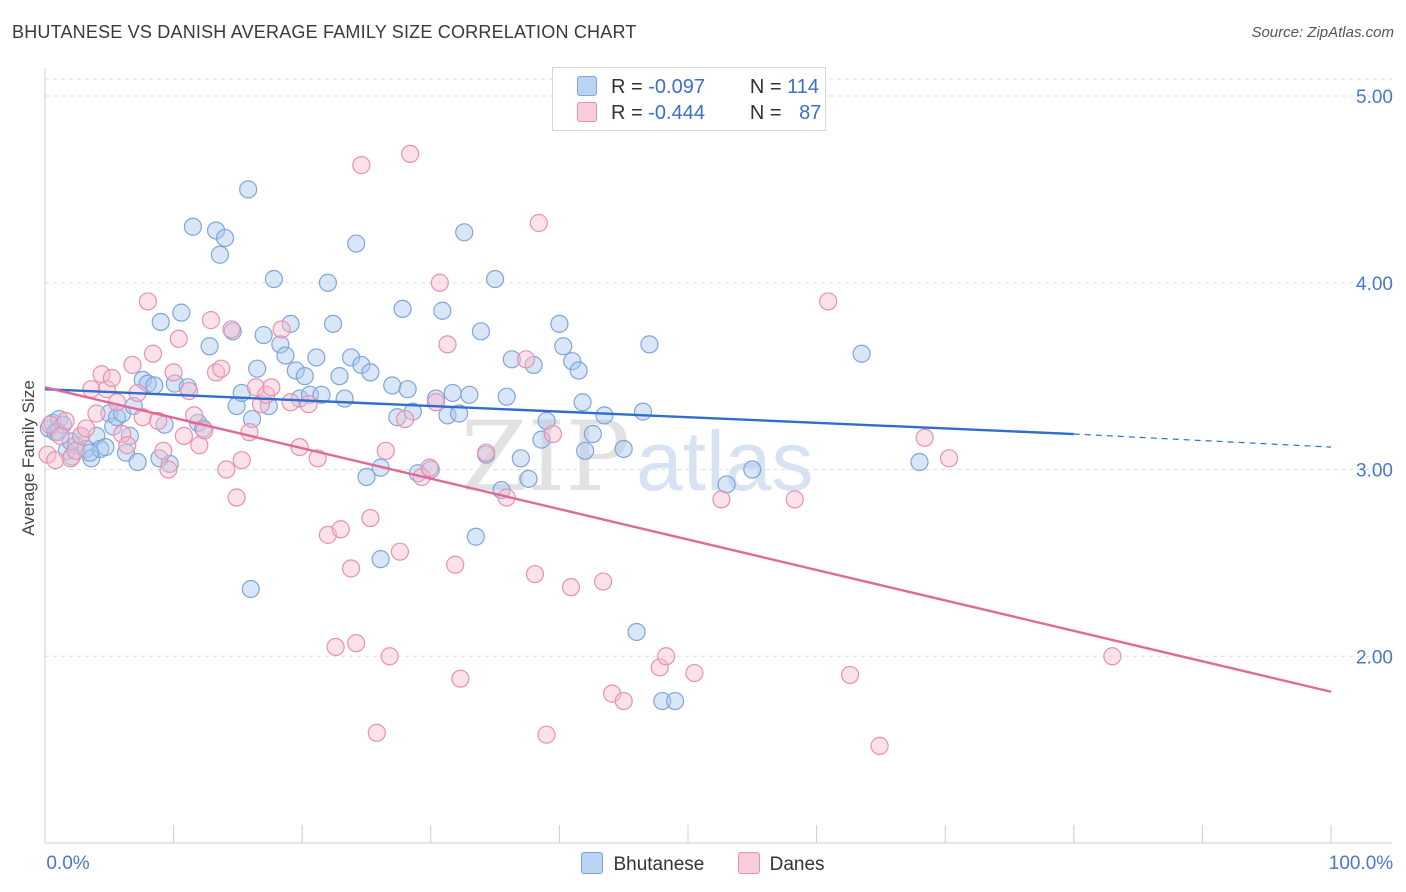 This screenshot has width=1406, height=892. I want to click on y-tick-label: 3.00, so click(1374, 471).